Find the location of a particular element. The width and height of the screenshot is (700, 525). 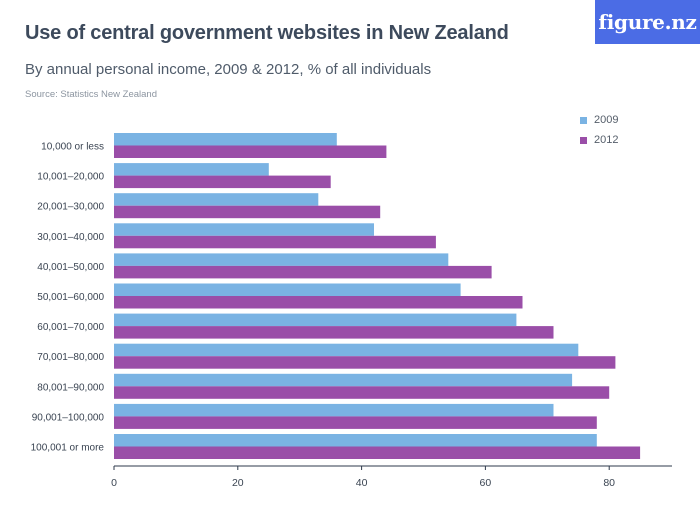

y-tick-label: 40,001–50,000 is located at coordinates (70, 267).